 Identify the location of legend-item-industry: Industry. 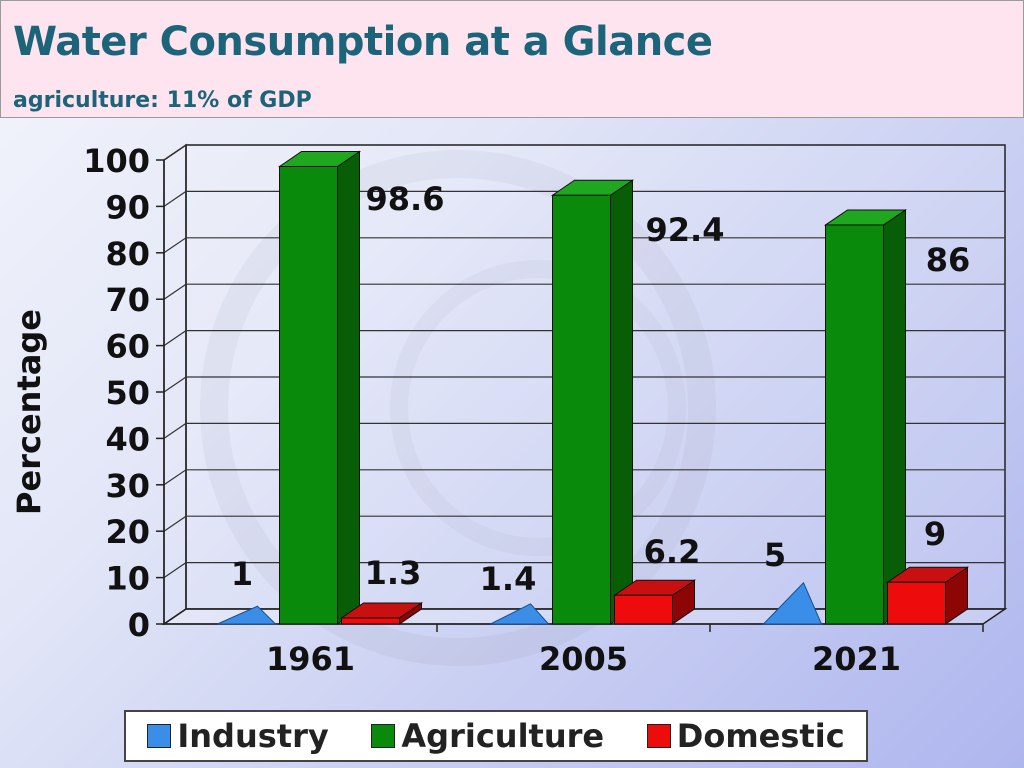
(238, 736).